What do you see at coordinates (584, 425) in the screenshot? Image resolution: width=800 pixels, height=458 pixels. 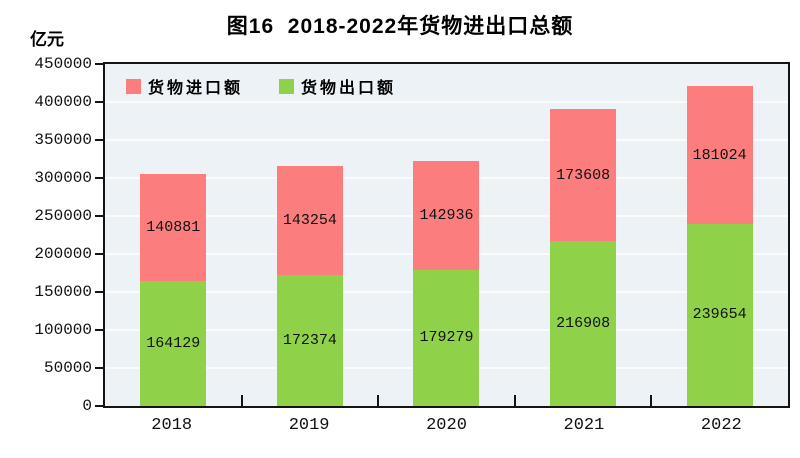 I see `x-label-2021: 2021` at bounding box center [584, 425].